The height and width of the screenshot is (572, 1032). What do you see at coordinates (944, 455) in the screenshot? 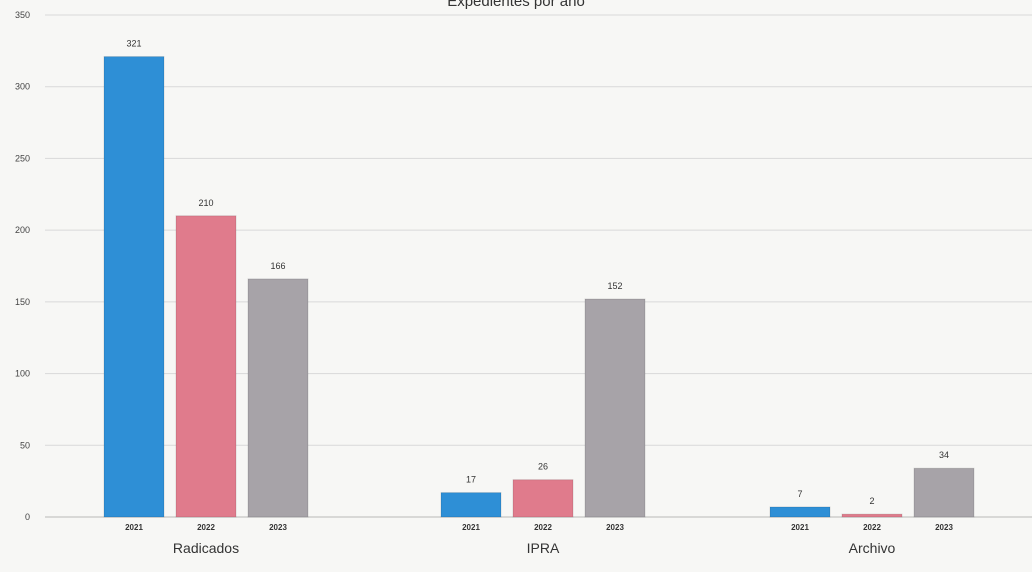
I see `data-label: 34` at bounding box center [944, 455].